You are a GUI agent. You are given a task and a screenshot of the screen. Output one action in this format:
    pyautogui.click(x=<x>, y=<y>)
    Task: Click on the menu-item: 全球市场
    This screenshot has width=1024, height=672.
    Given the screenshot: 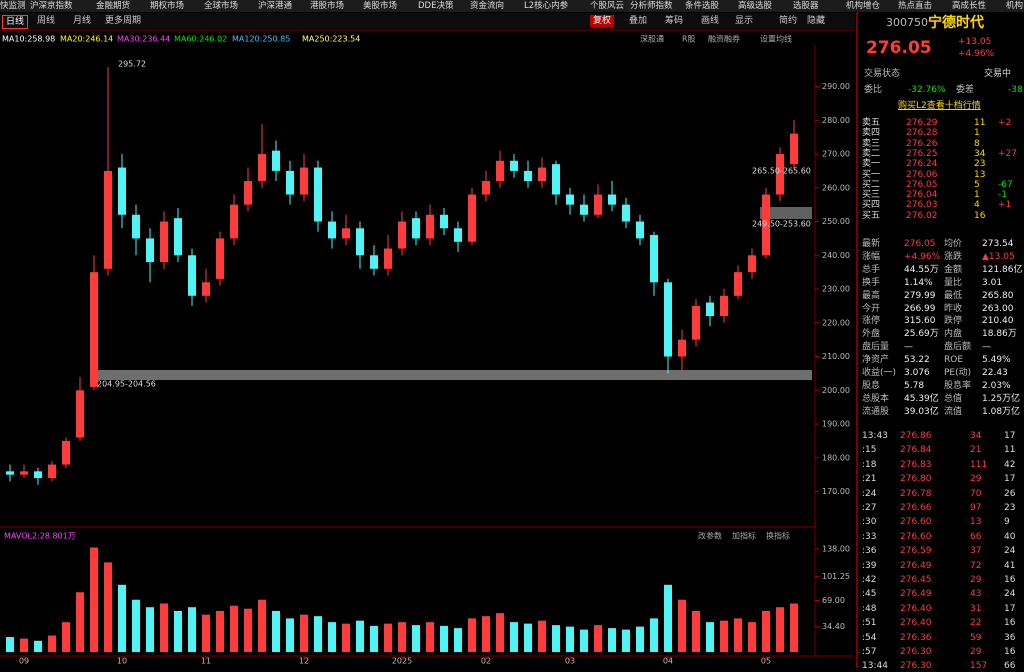 What is the action you would take?
    pyautogui.click(x=221, y=6)
    